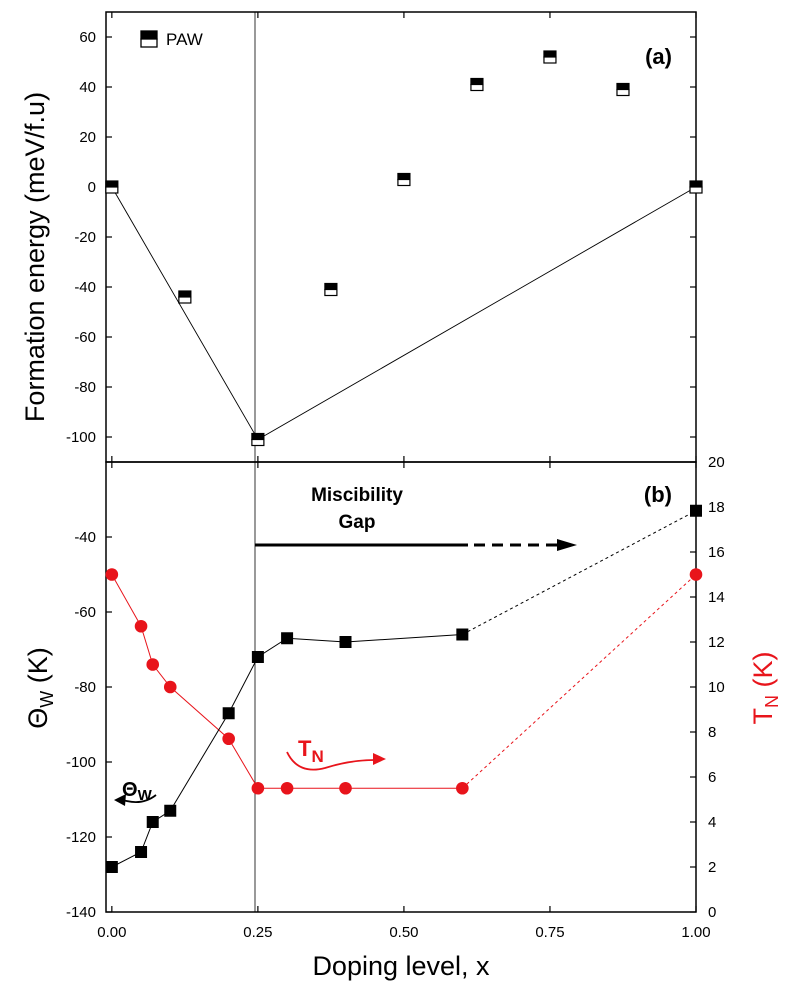 This screenshot has width=793, height=998. What do you see at coordinates (658, 494) in the screenshot?
I see `panel-b-label: (b)` at bounding box center [658, 494].